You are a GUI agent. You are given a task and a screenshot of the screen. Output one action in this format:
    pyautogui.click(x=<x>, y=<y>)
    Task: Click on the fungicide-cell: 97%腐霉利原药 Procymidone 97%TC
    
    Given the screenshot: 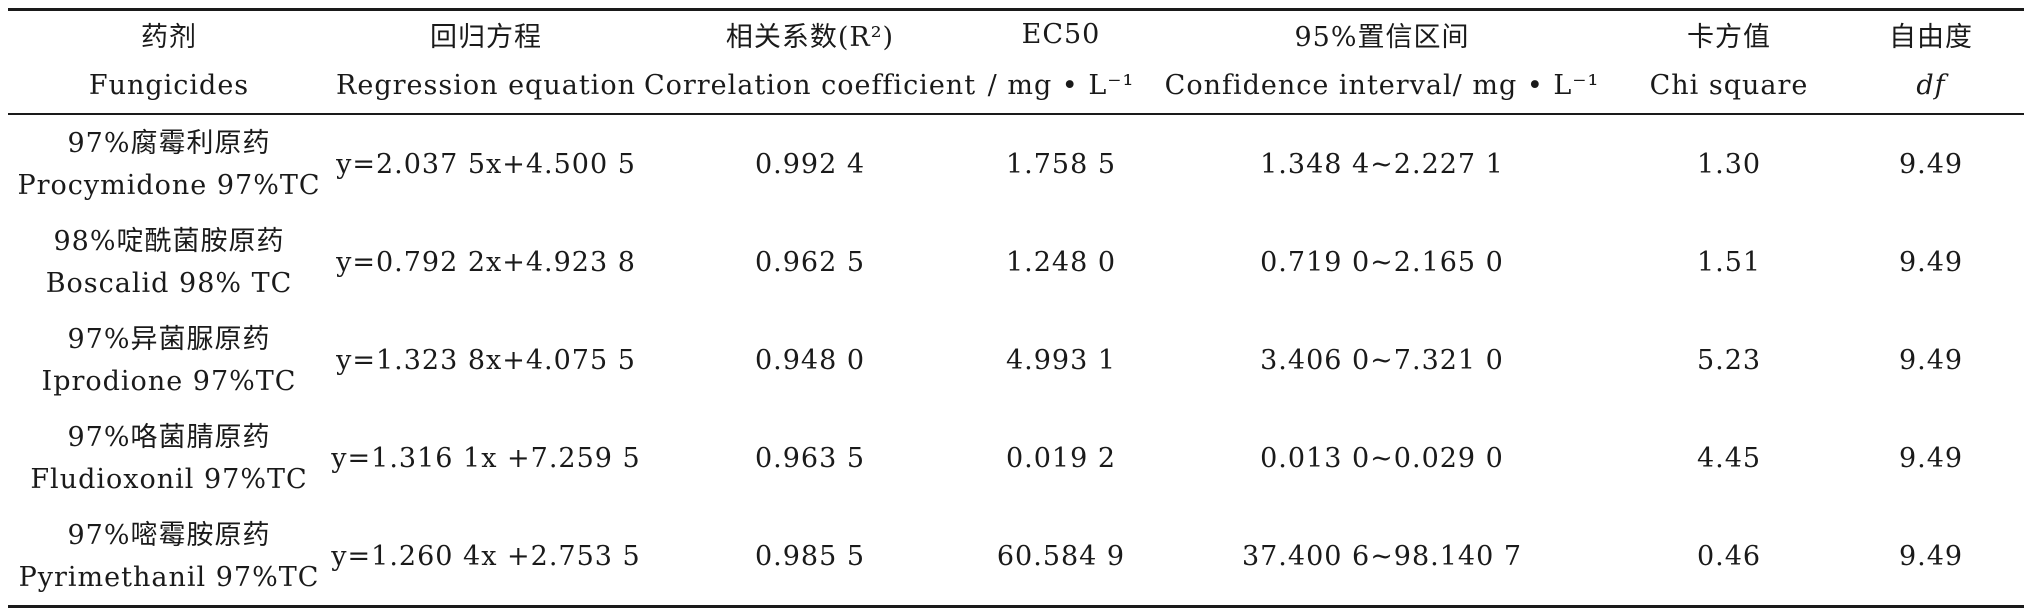 What is the action you would take?
    pyautogui.click(x=169, y=163)
    